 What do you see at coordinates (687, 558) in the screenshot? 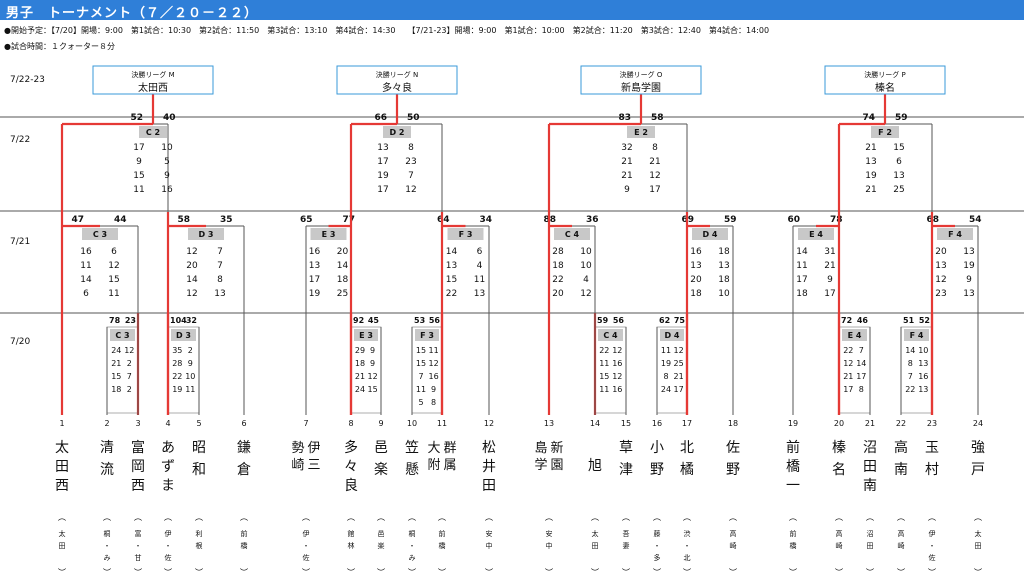
I see `school-char: 北` at bounding box center [687, 558].